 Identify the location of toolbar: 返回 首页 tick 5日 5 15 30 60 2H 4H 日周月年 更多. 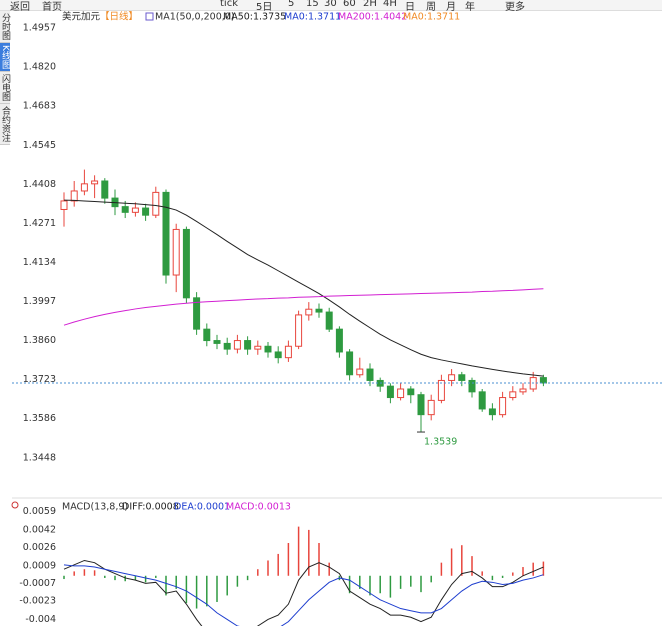
(331, 6).